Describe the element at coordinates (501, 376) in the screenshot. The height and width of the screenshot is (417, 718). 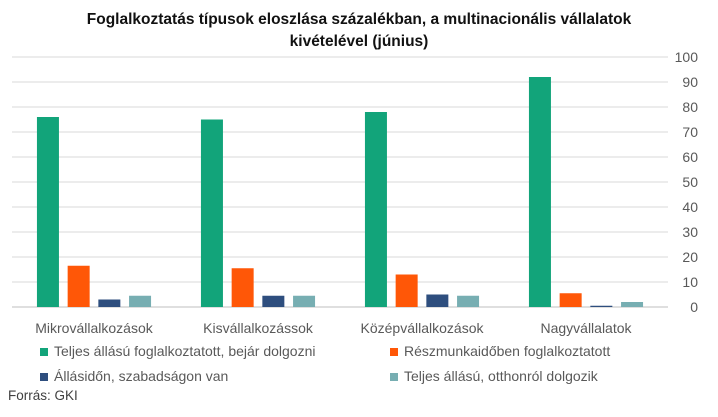
I see `legend-label: Teljes állású, otthonról dolgozik` at that location.